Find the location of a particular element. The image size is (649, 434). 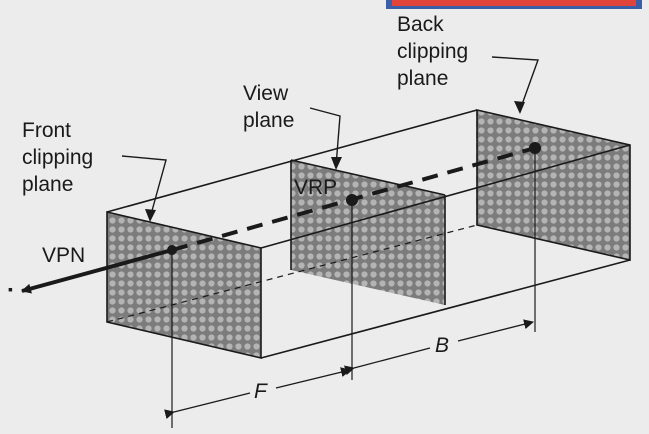

b-label: B is located at coordinates (442, 345).